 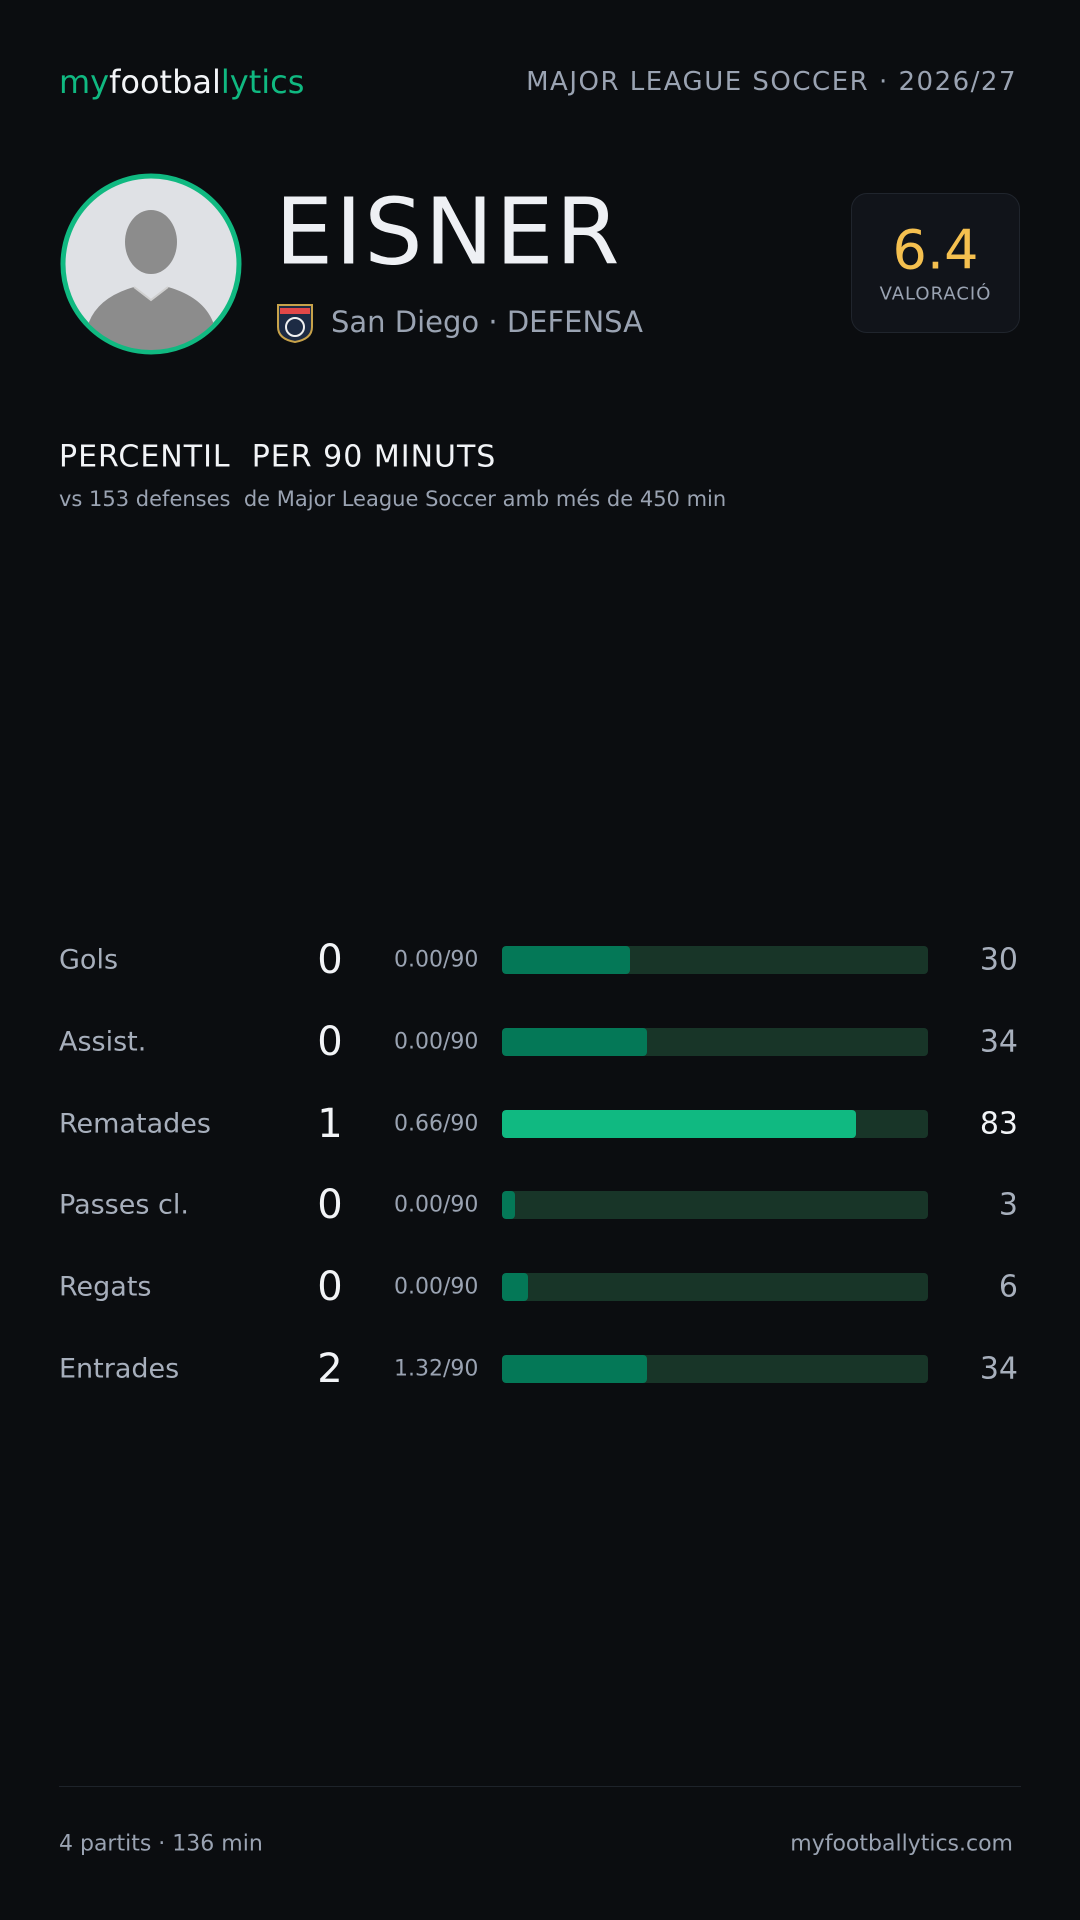 I want to click on avatar, so click(x=151, y=264).